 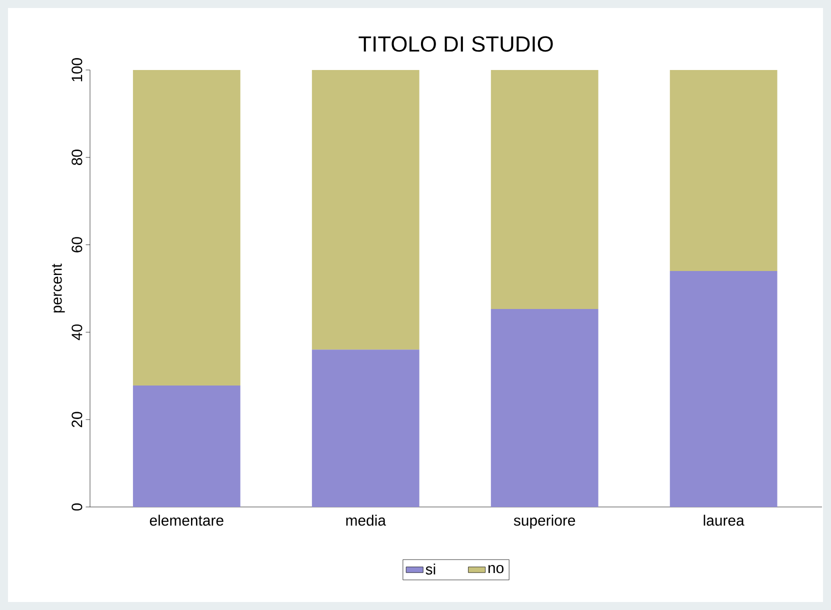 I want to click on x-tick-label: elementare, so click(x=187, y=520).